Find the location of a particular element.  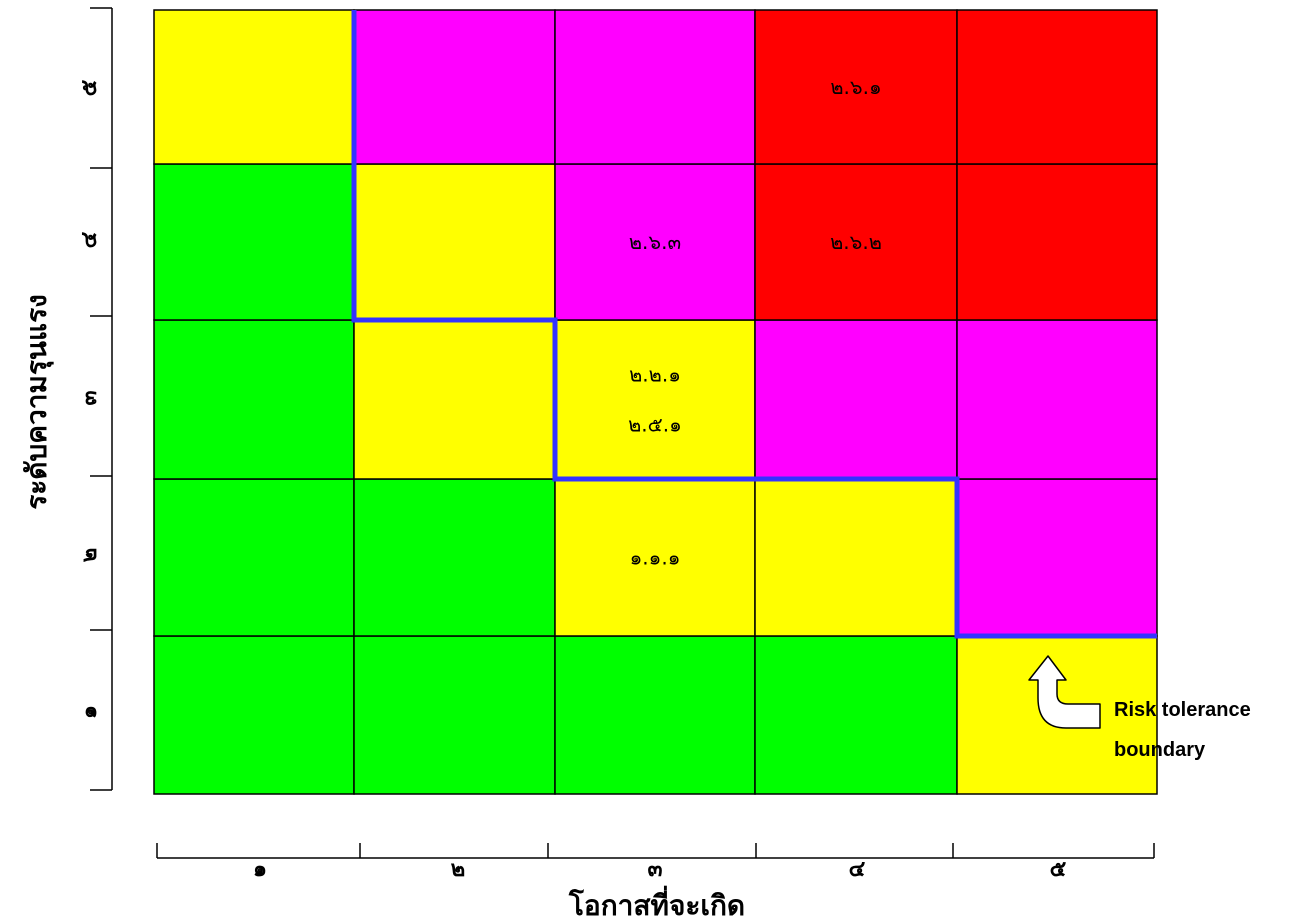

risk-item-labels: ๒.๖.๑๒.๖.๓ ๒.๖.๒๒.๒.๑๒.๕.๑๑.๑.๑ is located at coordinates (755, 322).